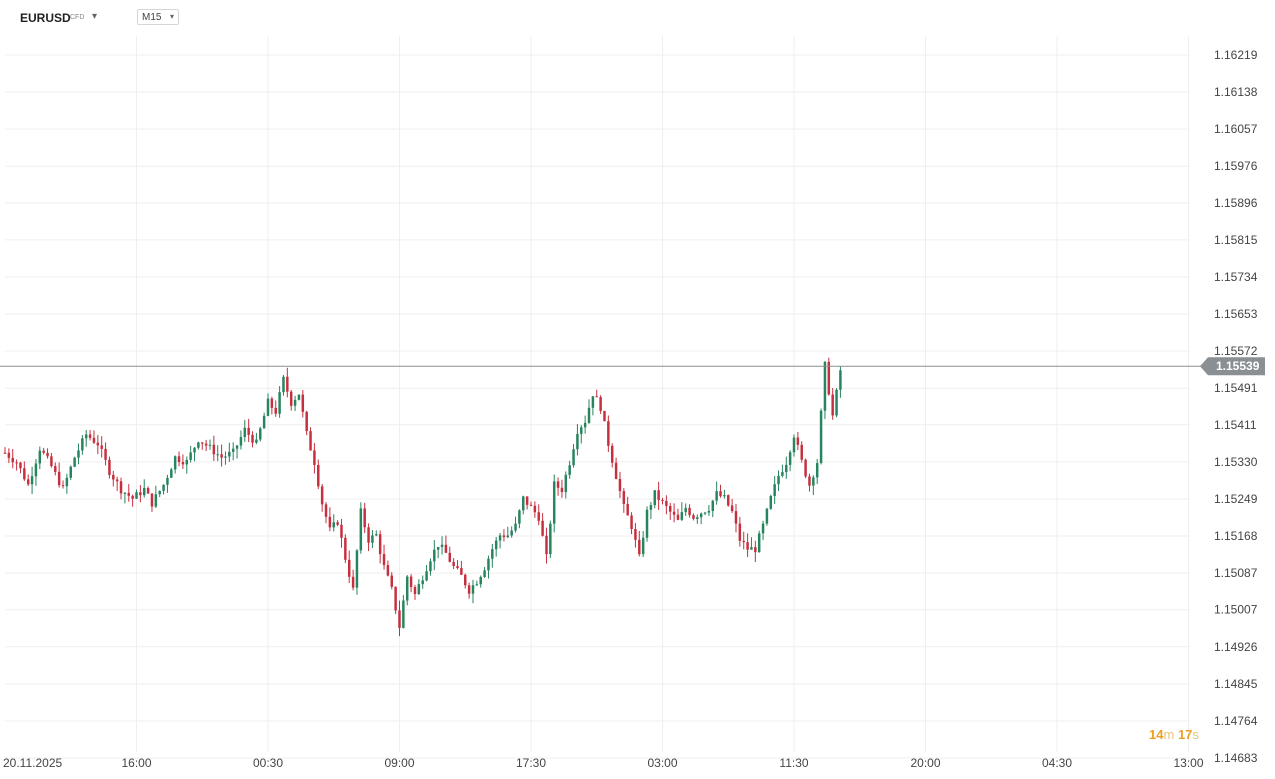 This screenshot has height=779, width=1275. What do you see at coordinates (1236, 462) in the screenshot?
I see `y-tick-label: 1.15330` at bounding box center [1236, 462].